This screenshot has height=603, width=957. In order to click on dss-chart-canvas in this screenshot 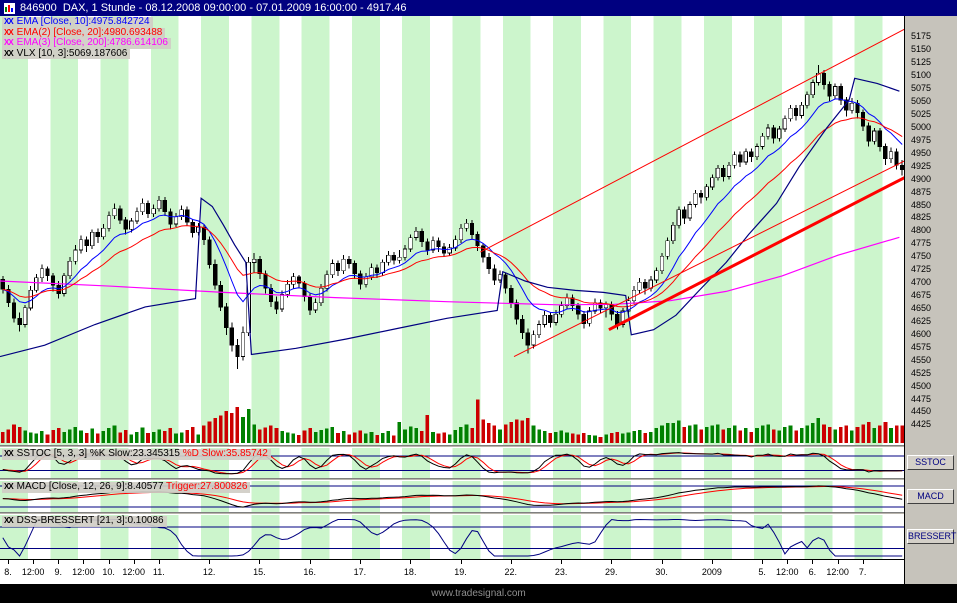, I will do `click(452, 537)`.